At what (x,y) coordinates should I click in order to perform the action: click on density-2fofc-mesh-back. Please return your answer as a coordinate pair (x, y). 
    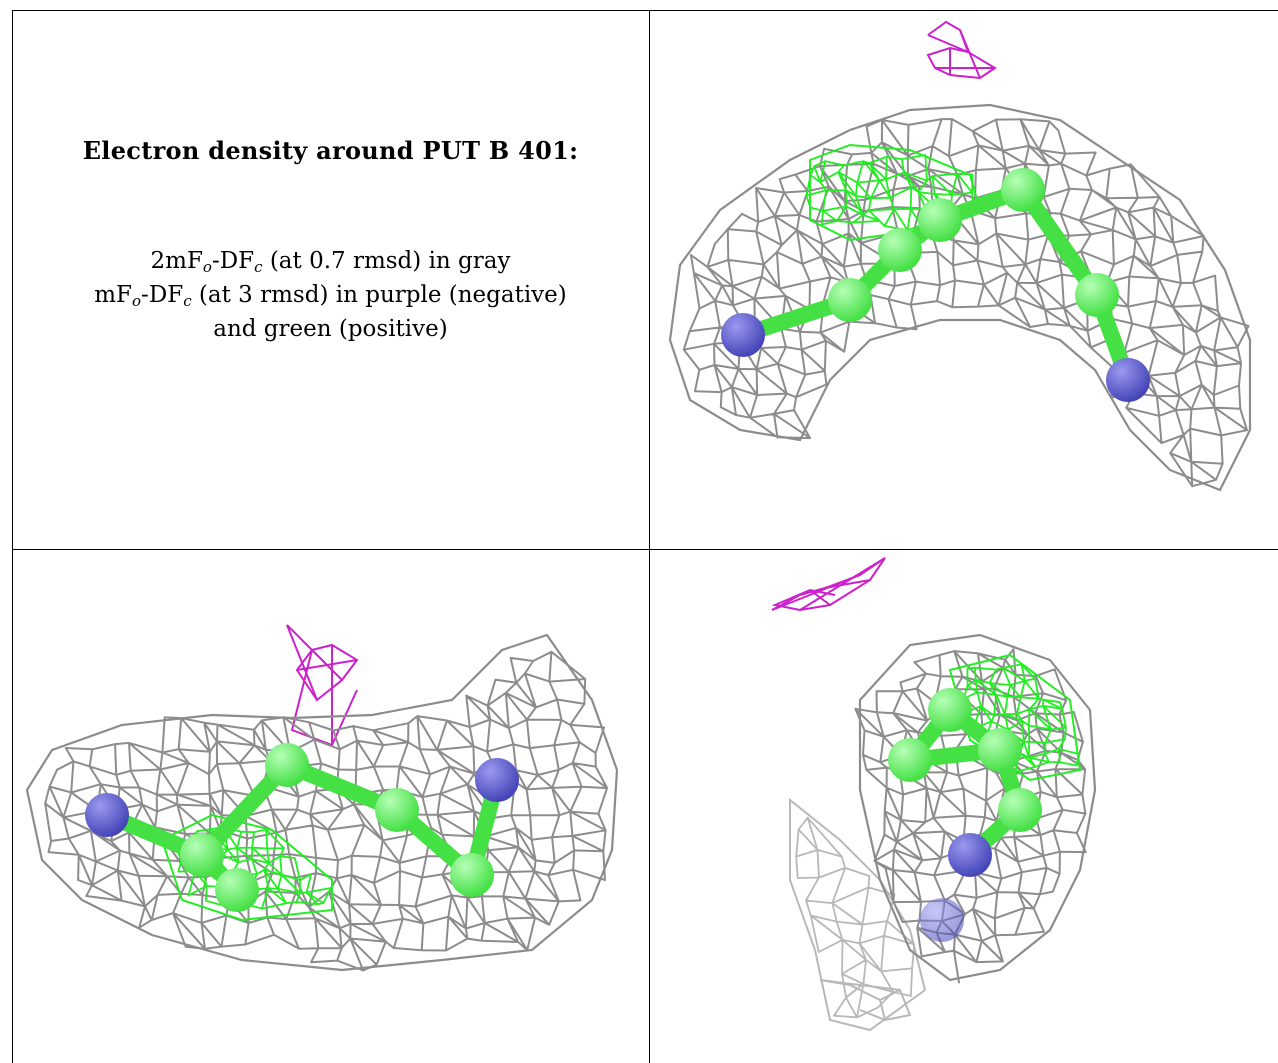
    Looking at the image, I should click on (858, 914).